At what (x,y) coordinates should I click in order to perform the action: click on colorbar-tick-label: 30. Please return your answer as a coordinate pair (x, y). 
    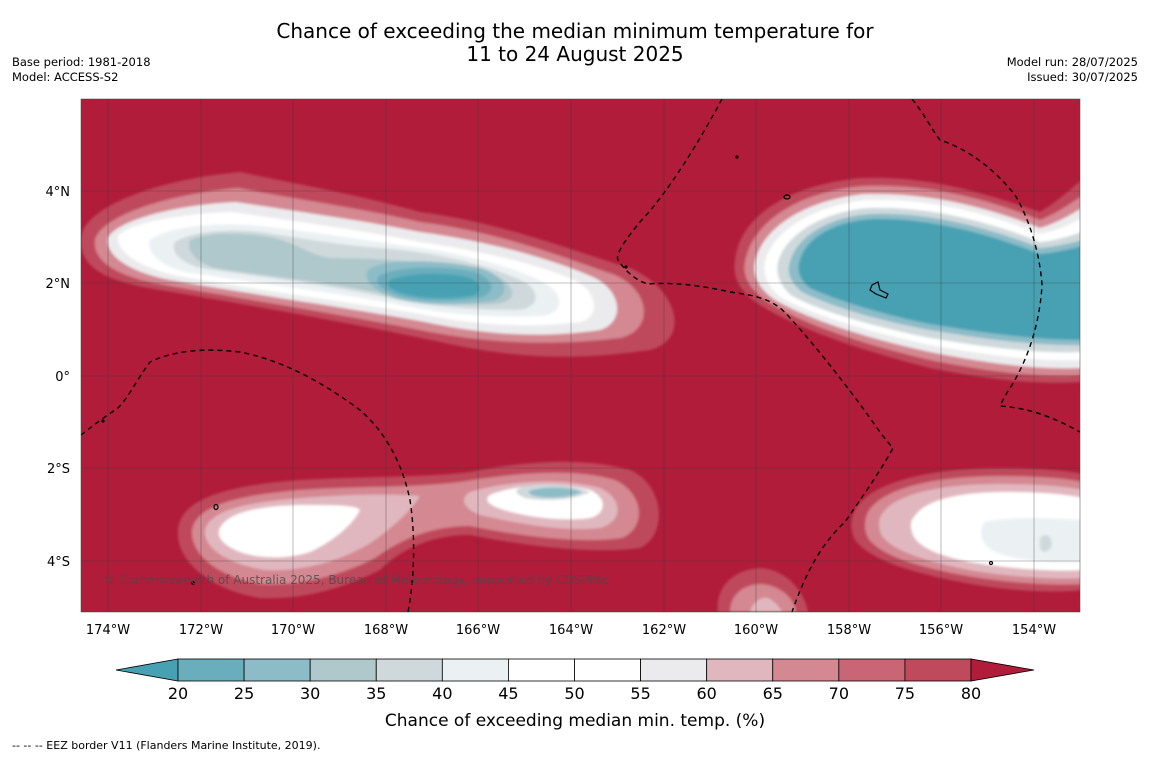
    Looking at the image, I should click on (310, 693).